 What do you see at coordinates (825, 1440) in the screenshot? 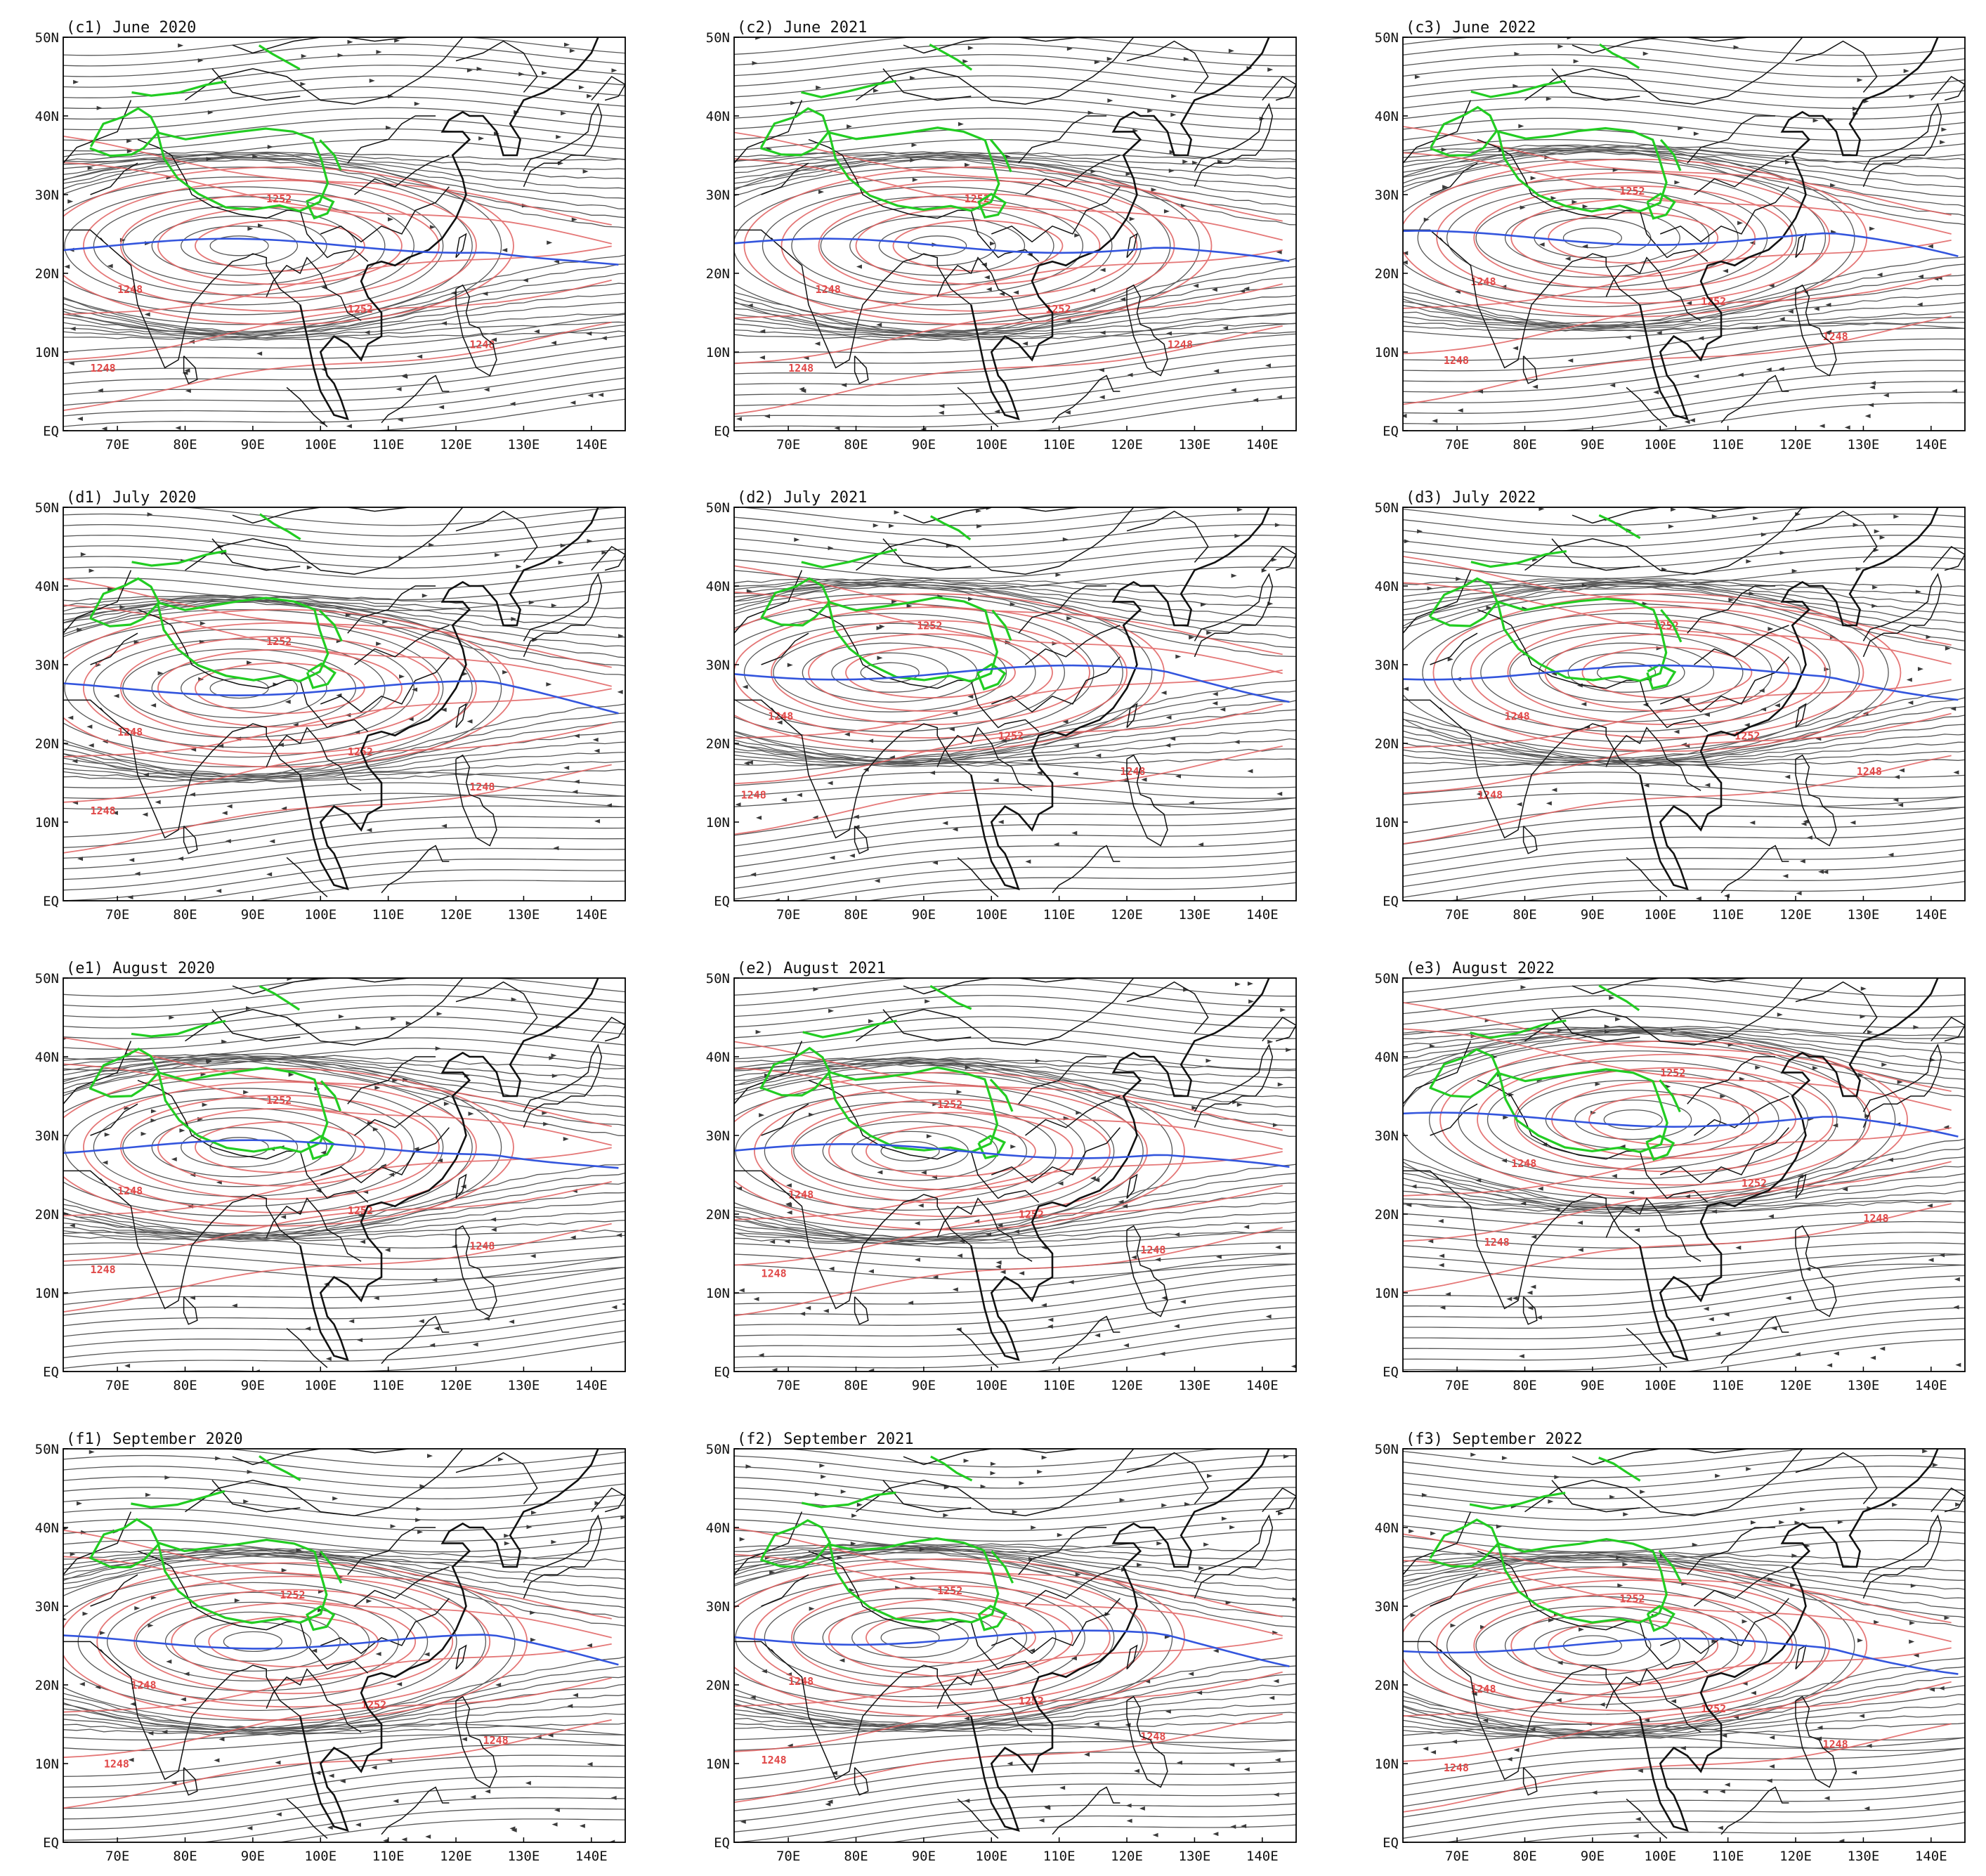
I see `panel-title: (f2) September 2021` at bounding box center [825, 1440].